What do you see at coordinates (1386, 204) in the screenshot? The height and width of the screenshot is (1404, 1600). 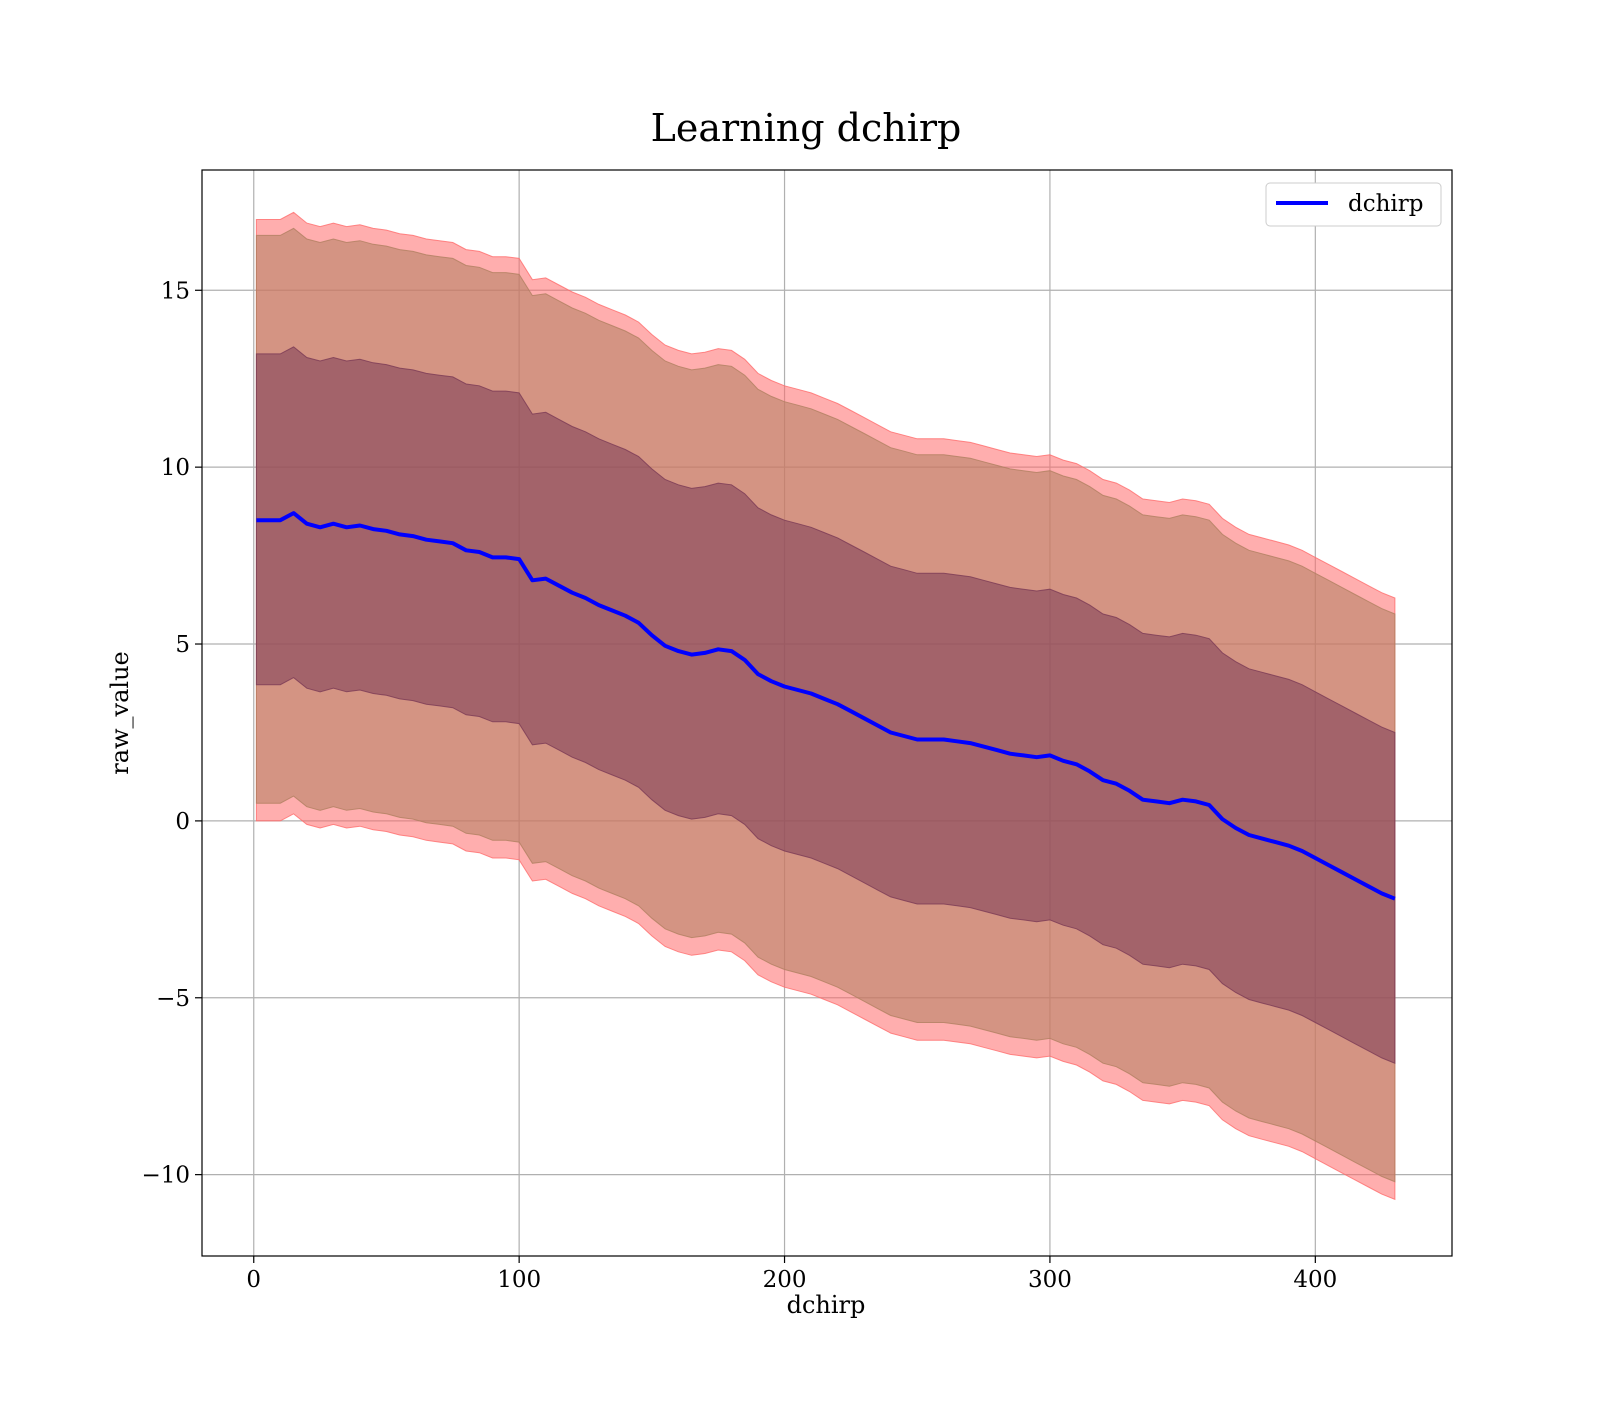 I see `legend-label-dchirp: dchirp` at bounding box center [1386, 204].